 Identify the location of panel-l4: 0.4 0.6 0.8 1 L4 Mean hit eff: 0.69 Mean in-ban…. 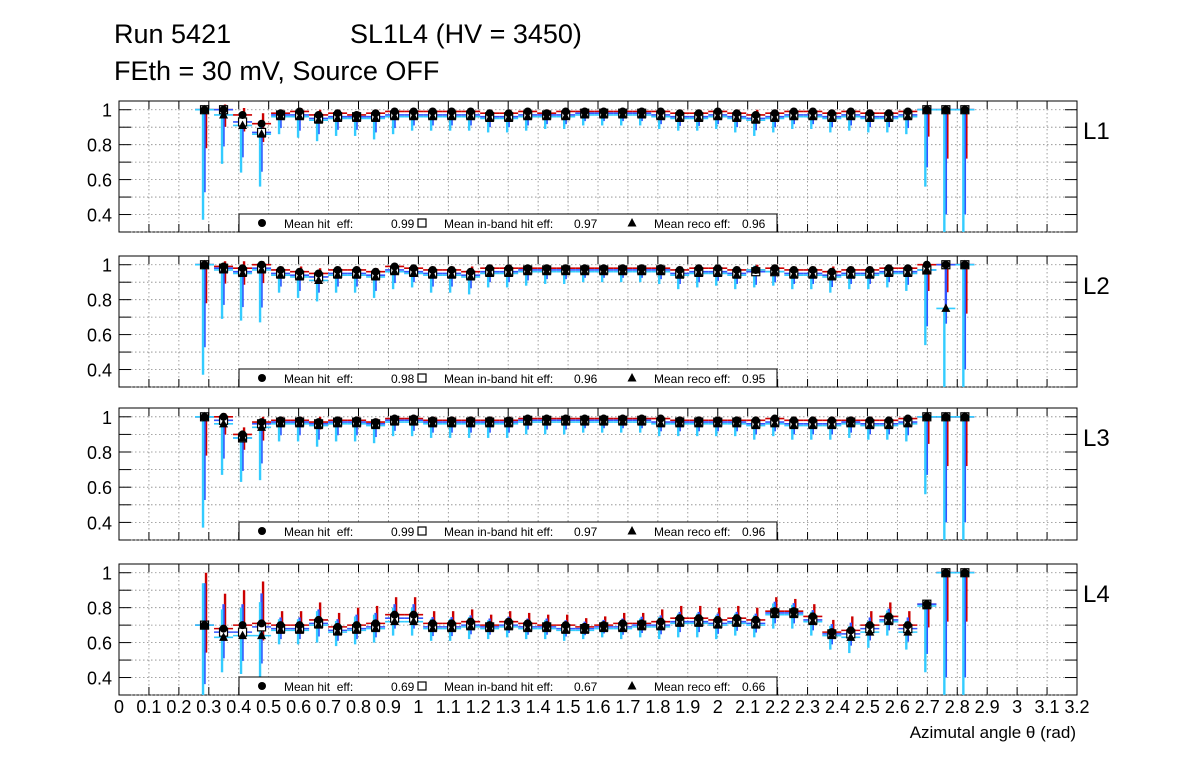
(598, 629).